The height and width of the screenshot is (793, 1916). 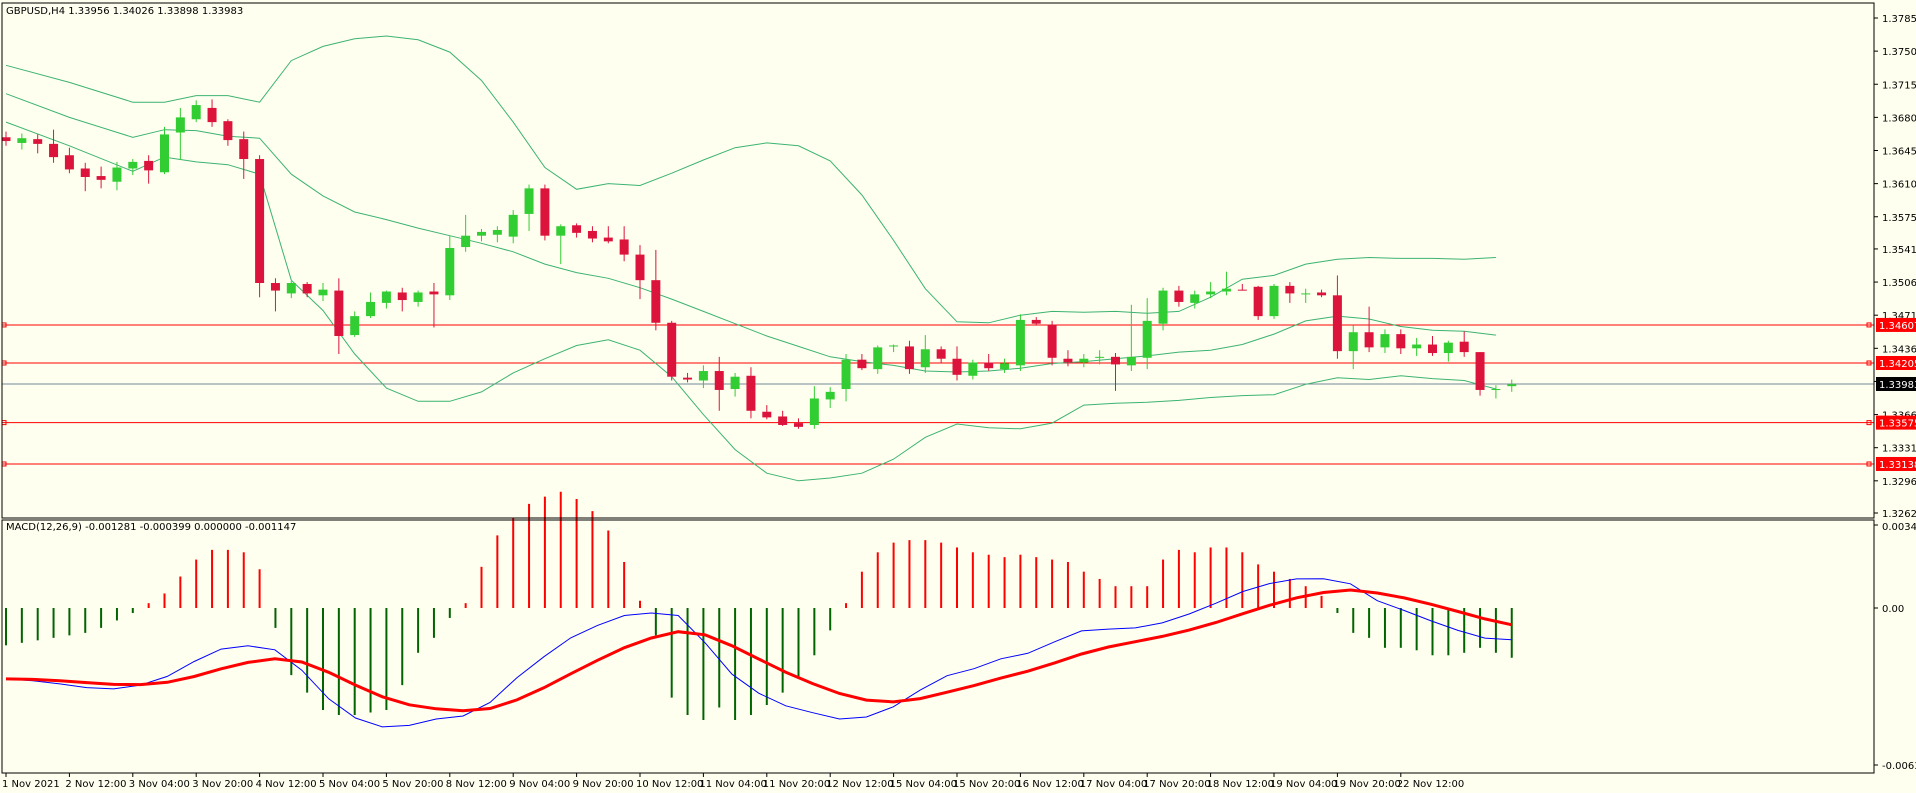 What do you see at coordinates (1899, 349) in the screenshot?
I see `price-tick-label: 1.34360` at bounding box center [1899, 349].